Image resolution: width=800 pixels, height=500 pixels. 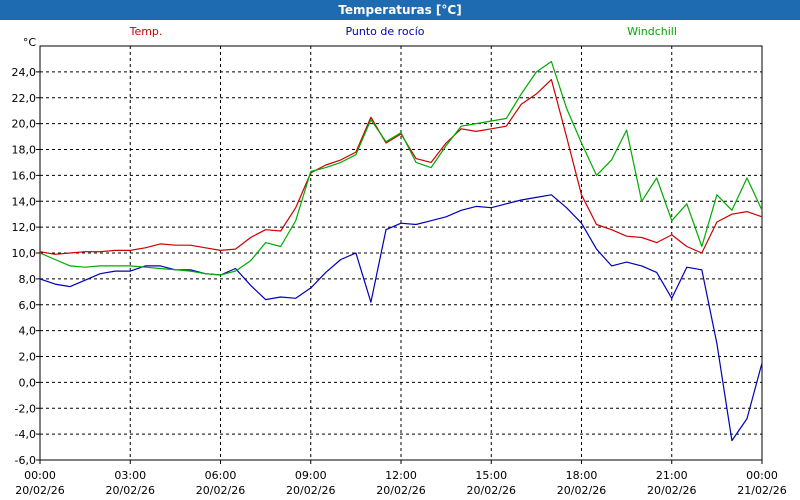 I want to click on y-tick-label: 24,0, so click(x=24, y=72).